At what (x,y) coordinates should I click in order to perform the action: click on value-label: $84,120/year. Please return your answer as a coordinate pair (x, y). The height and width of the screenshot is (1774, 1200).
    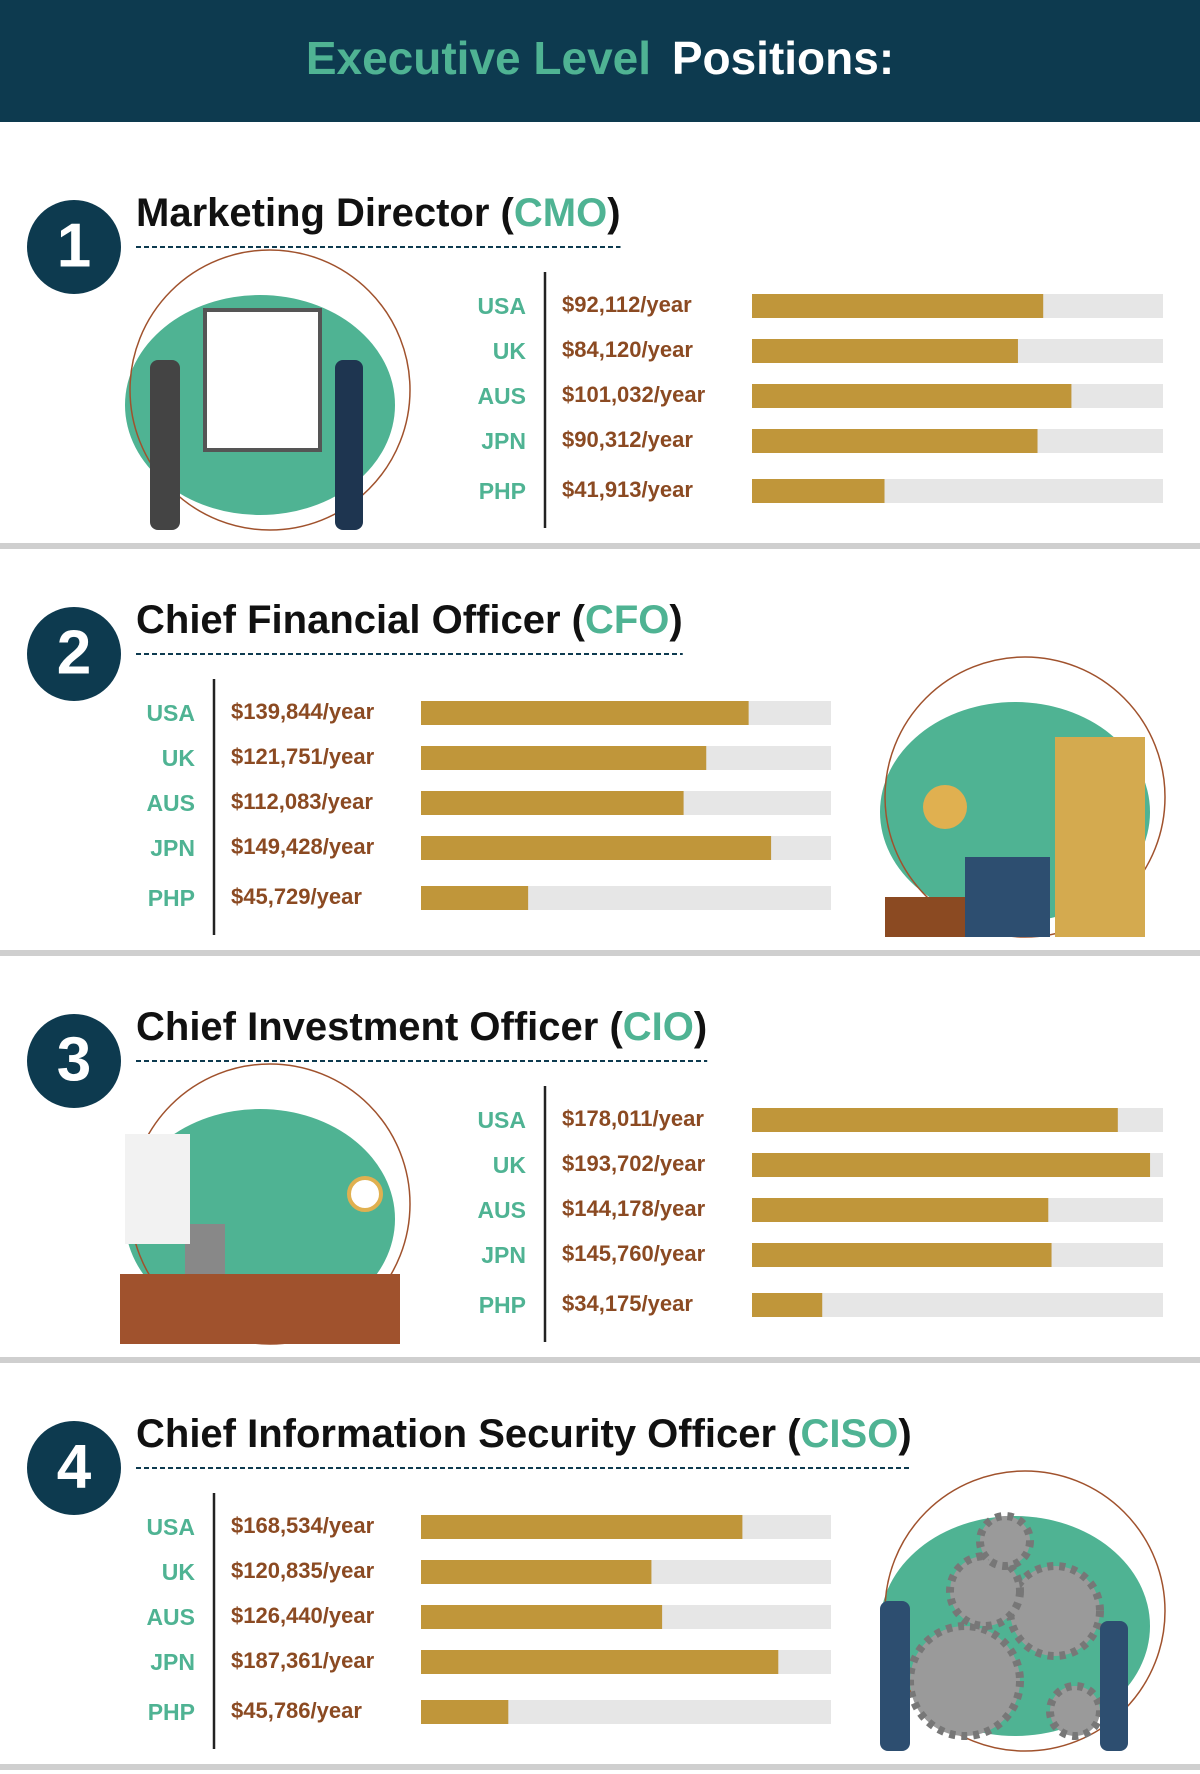
    Looking at the image, I should click on (627, 349).